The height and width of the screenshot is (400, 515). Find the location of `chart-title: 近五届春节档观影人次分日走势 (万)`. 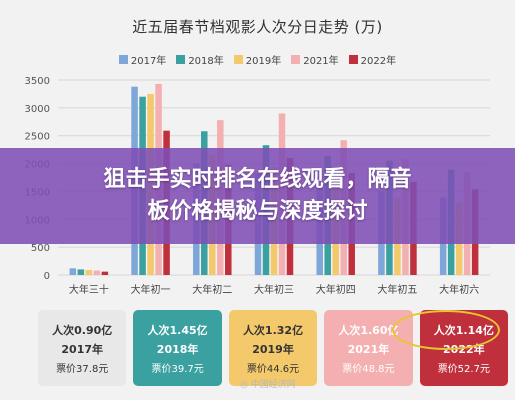

chart-title: 近五届春节档观影人次分日走势 (万) is located at coordinates (257, 27).